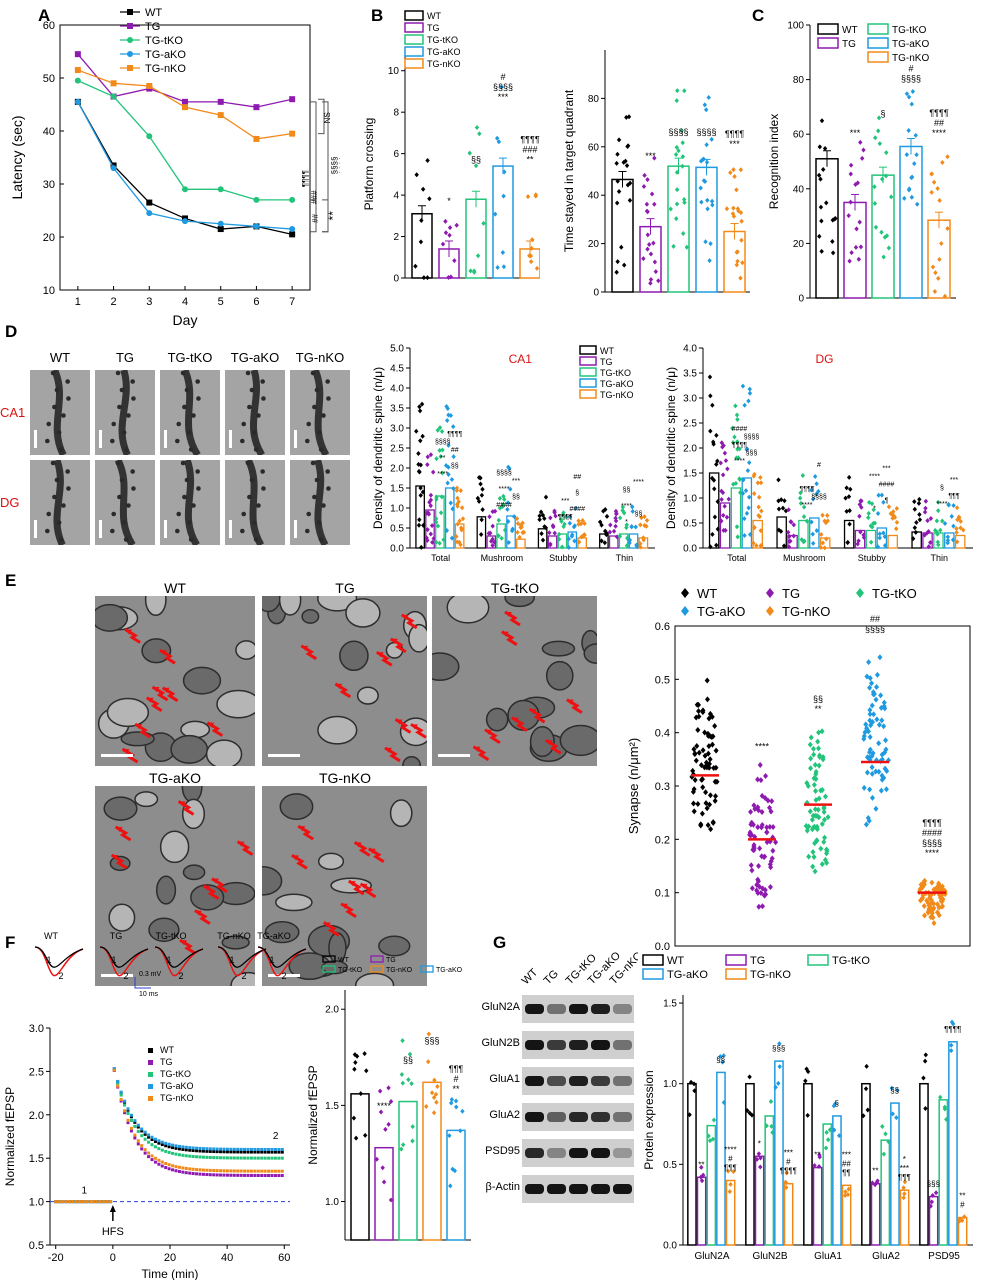 The image size is (983, 1280). I want to click on annotation: ###, so click(529, 149).